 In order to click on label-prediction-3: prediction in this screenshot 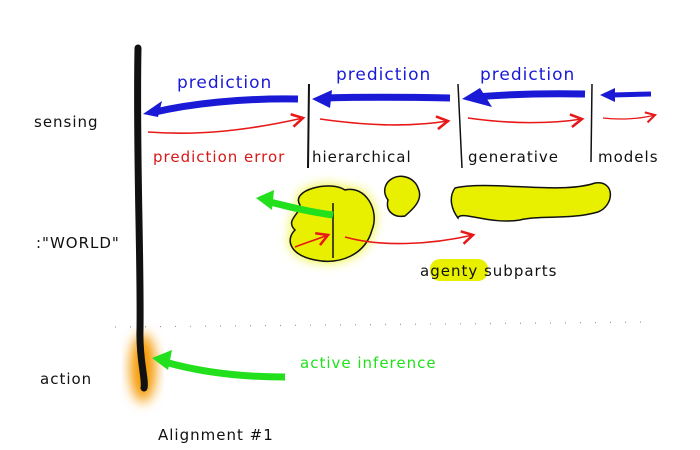, I will do `click(527, 75)`.